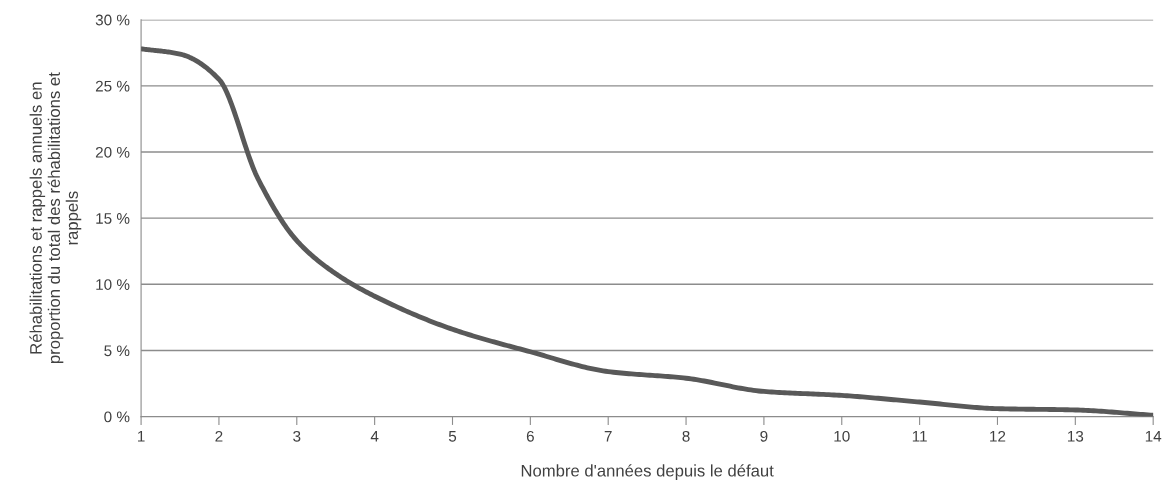 This screenshot has height=493, width=1166. What do you see at coordinates (647, 472) in the screenshot?
I see `x-axis-title: Nombre d'années depuis le défaut` at bounding box center [647, 472].